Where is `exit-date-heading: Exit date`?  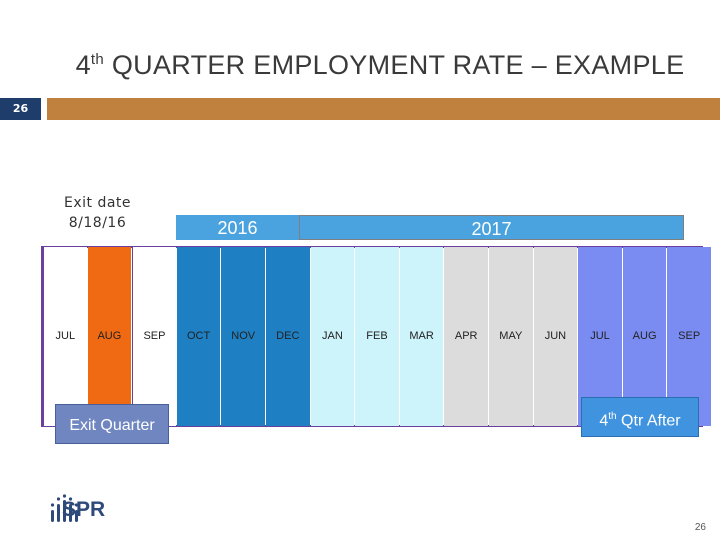
exit-date-heading: Exit date is located at coordinates (97, 203).